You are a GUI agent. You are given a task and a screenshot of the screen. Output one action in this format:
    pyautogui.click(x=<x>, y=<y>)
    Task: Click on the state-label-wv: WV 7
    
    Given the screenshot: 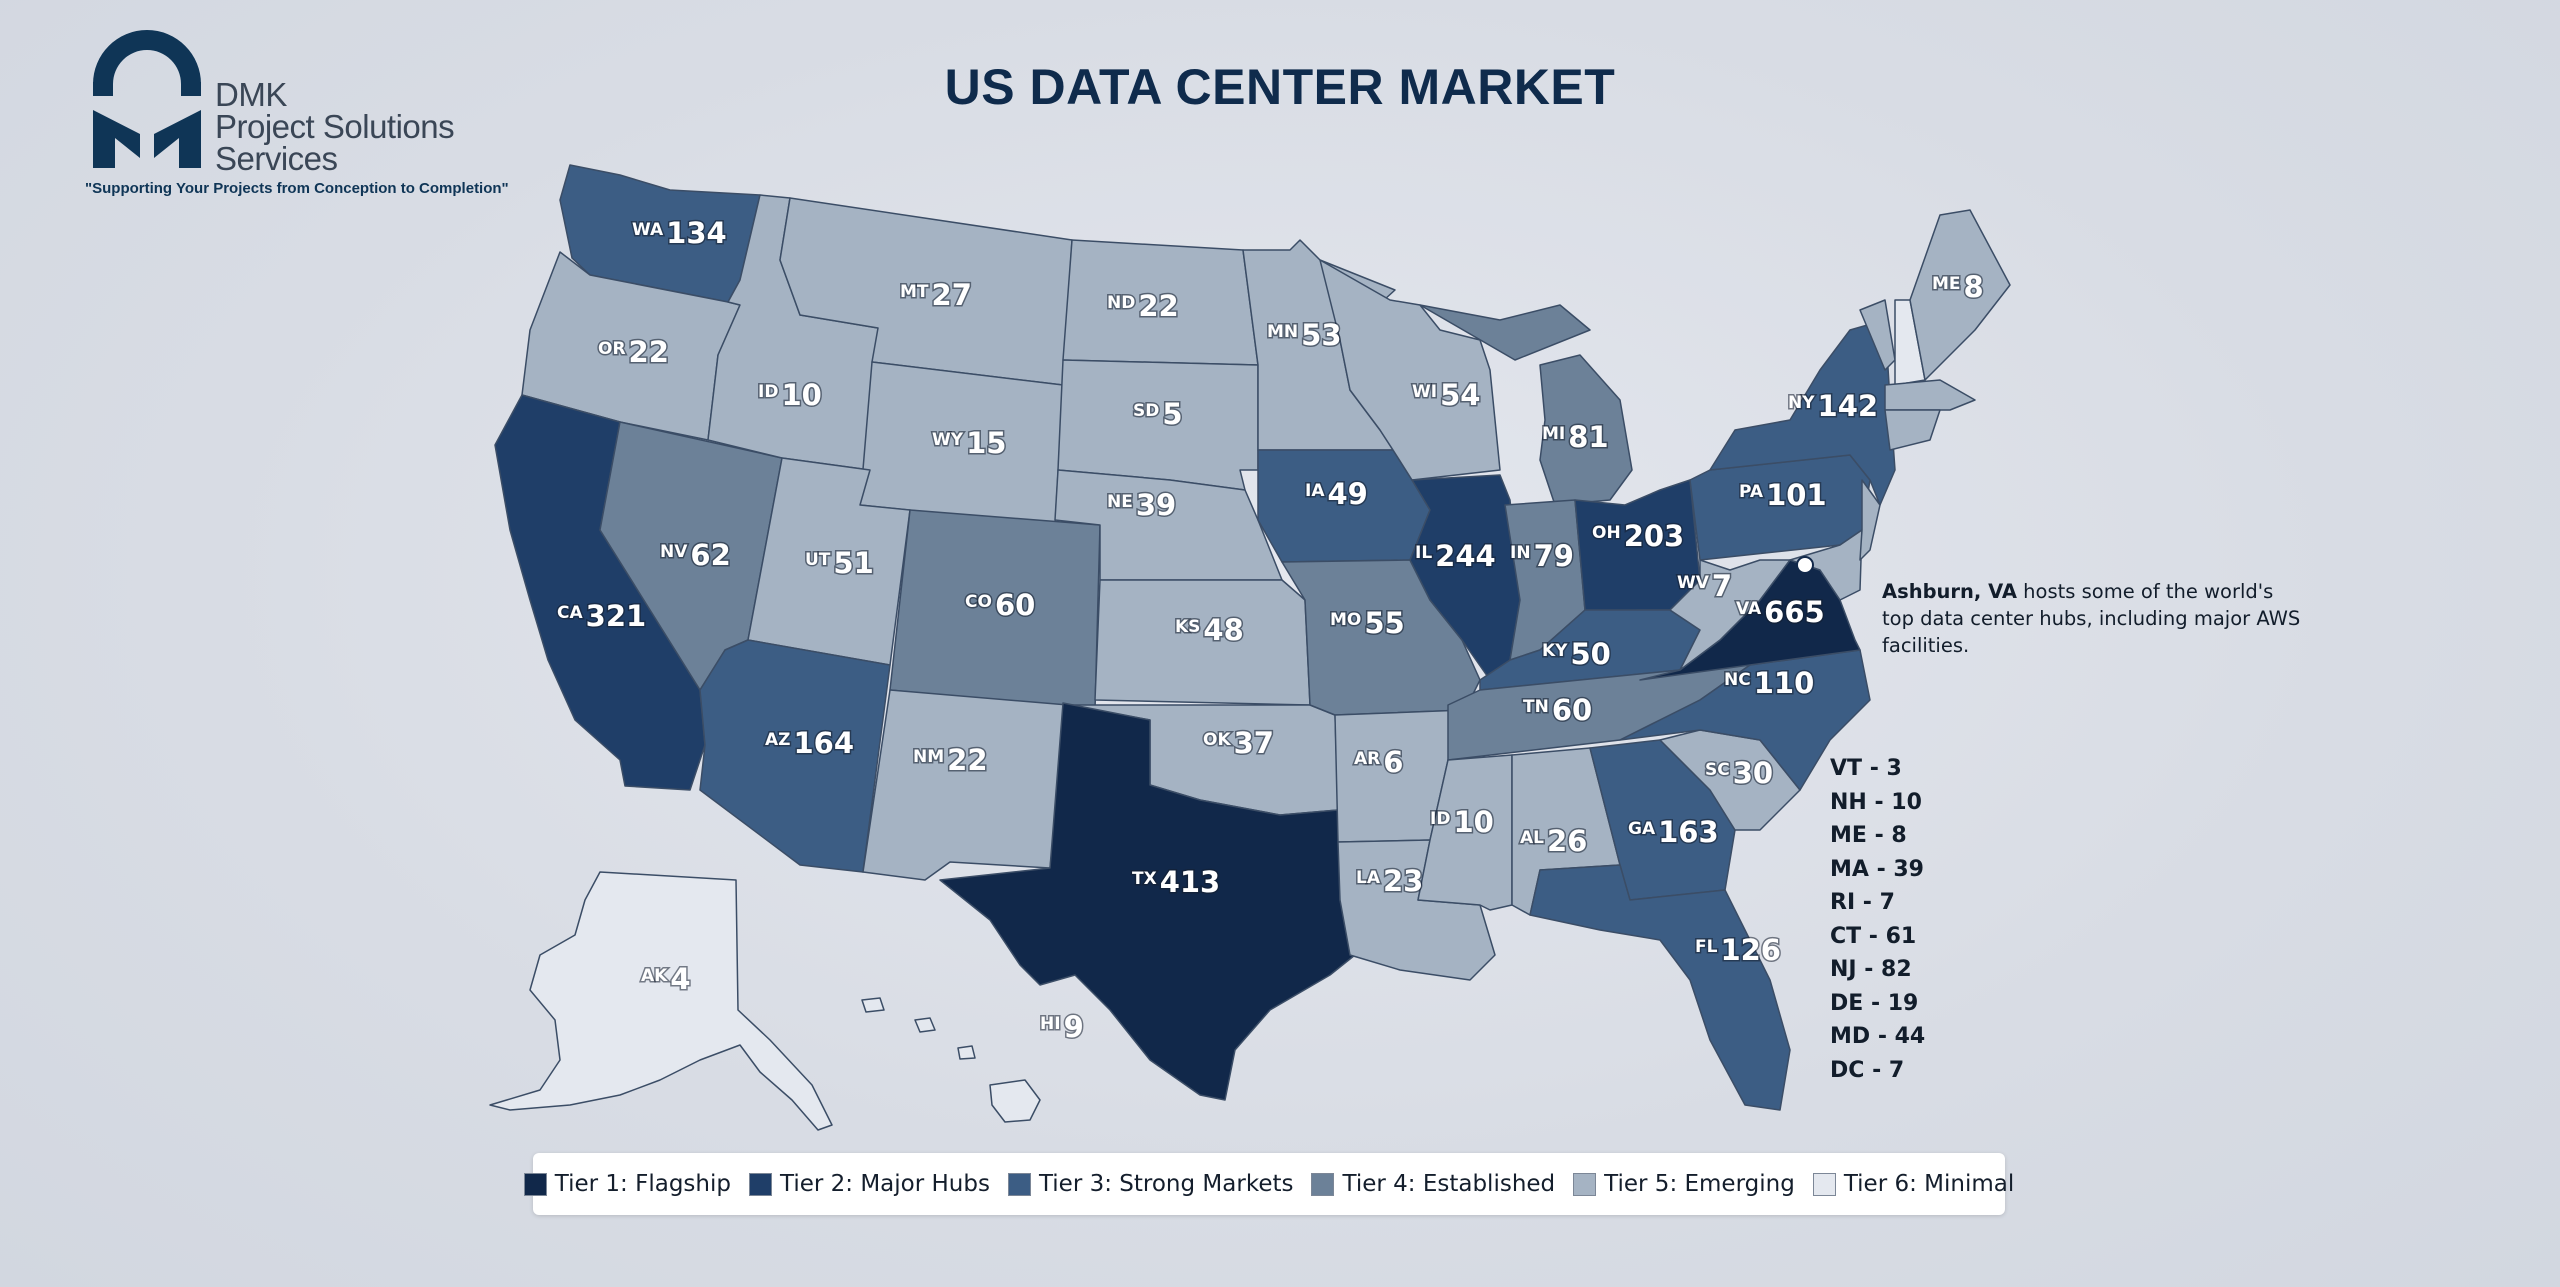 What is the action you would take?
    pyautogui.click(x=1704, y=586)
    